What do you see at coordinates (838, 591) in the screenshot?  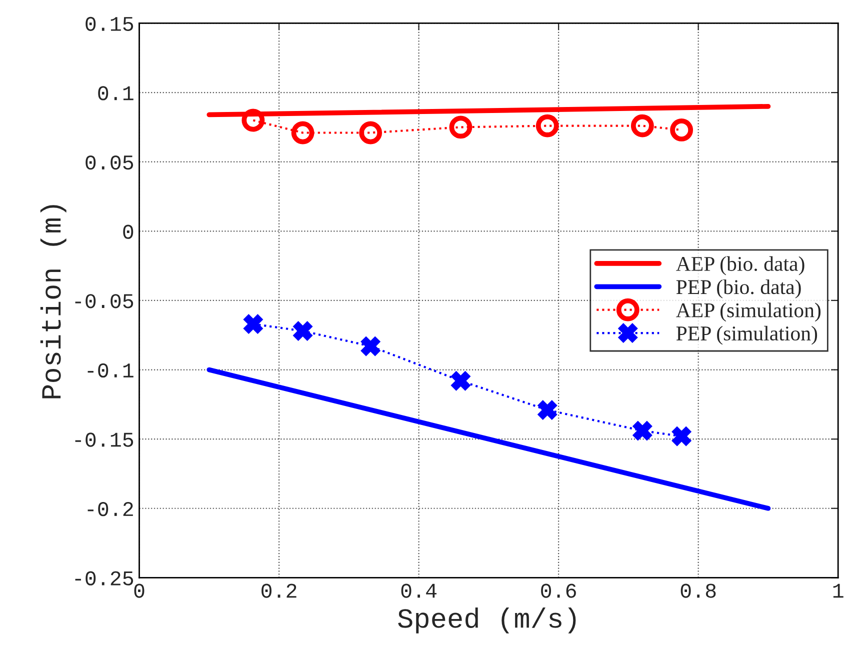 I see `x-tick-label: 1` at bounding box center [838, 591].